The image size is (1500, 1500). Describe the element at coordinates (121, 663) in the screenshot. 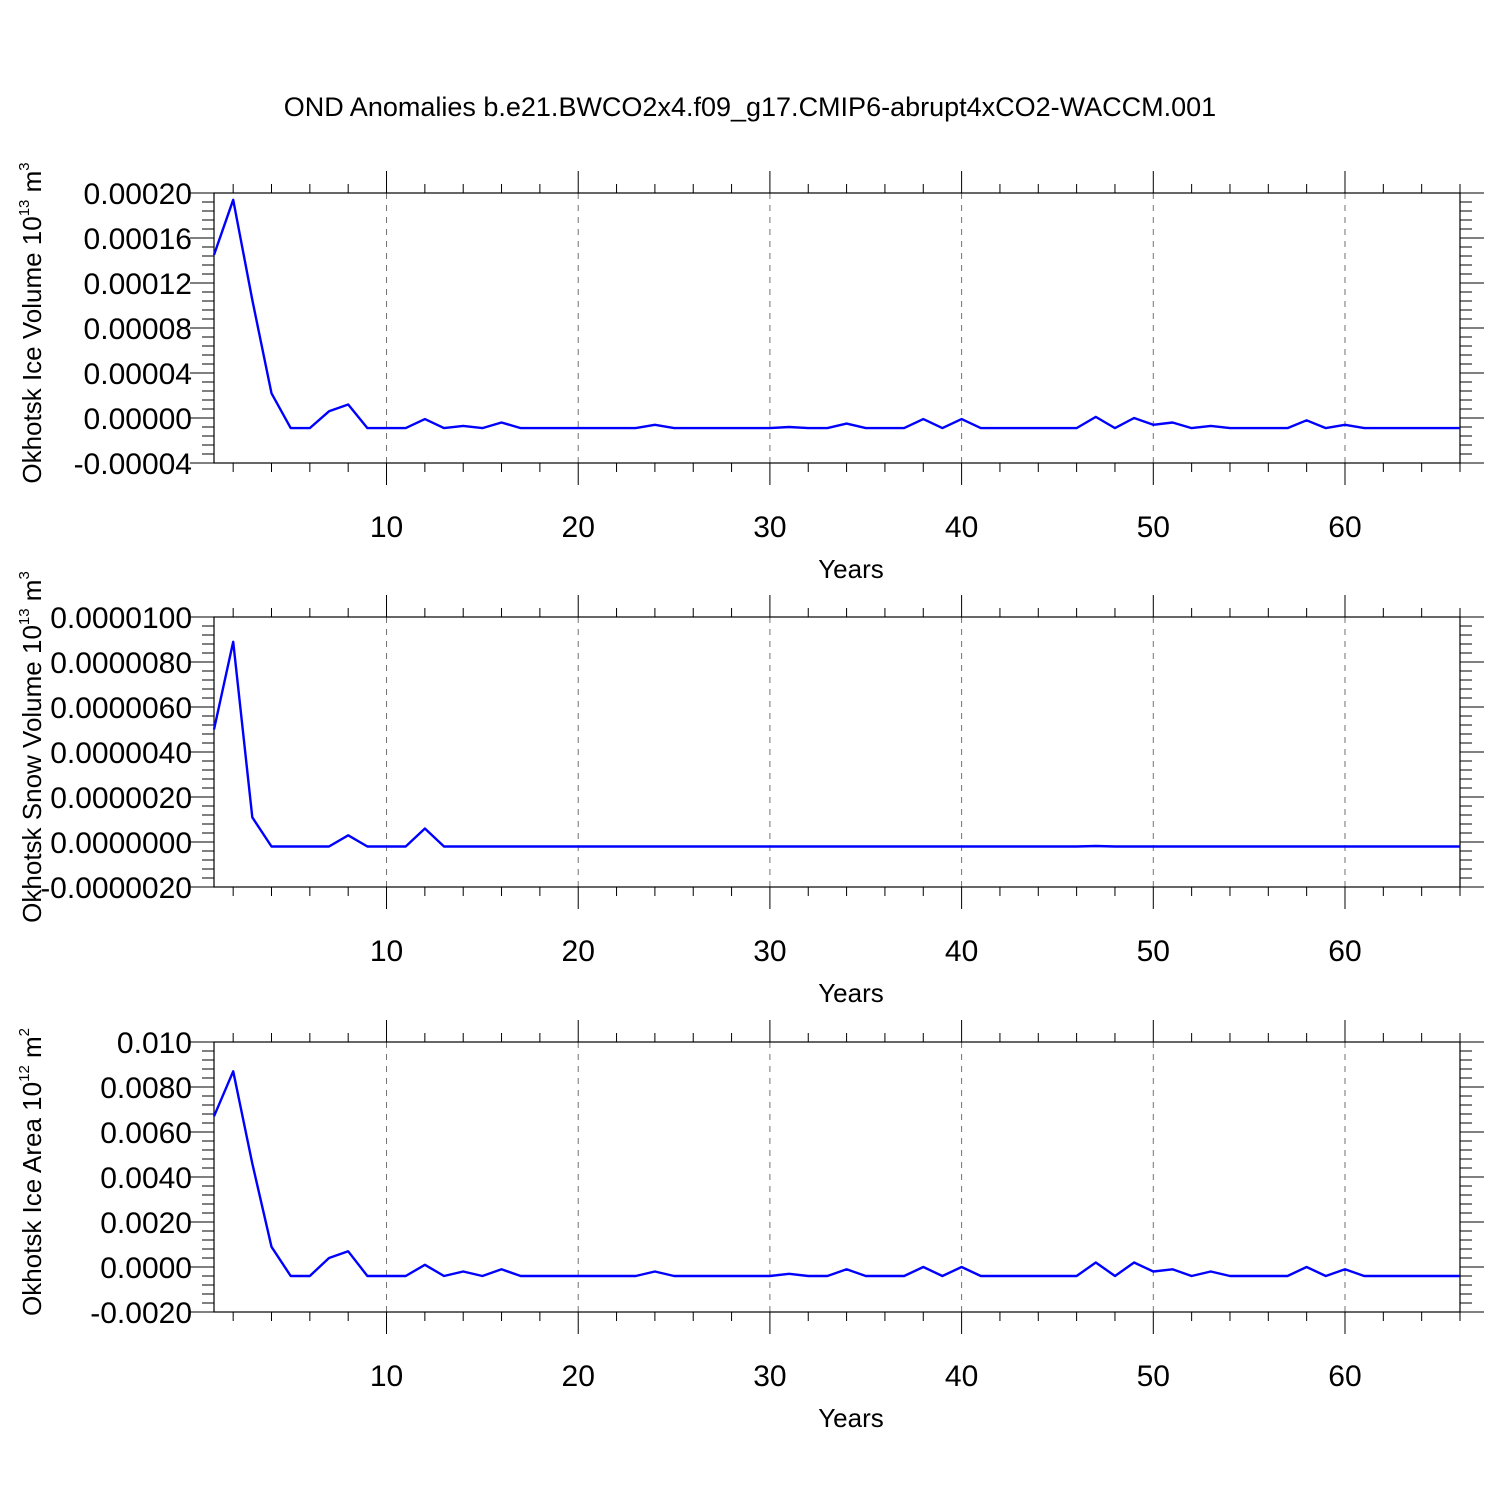

I see `y-tick-label: 0.0000080` at that location.